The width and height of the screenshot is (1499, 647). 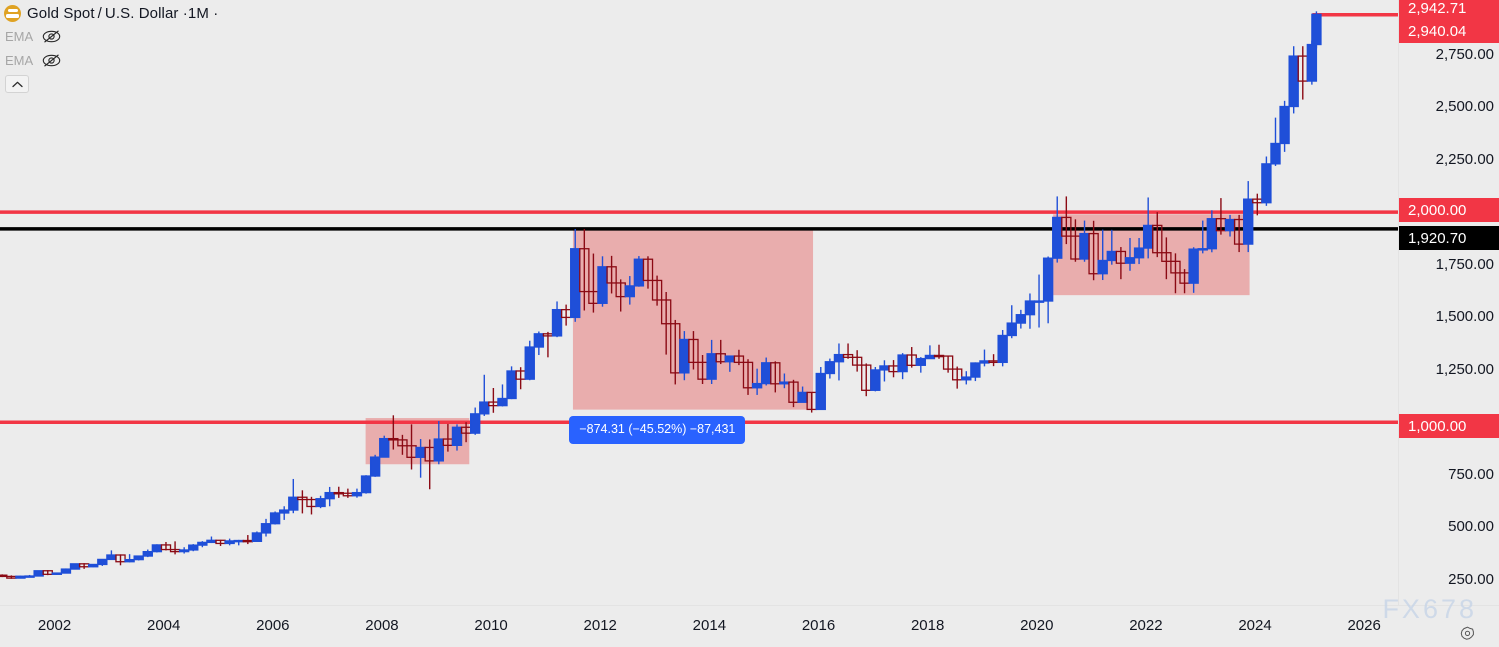 I want to click on symbol-legend-row: Gold Spot / U.S. Dollar ·1M ·, so click(x=111, y=13).